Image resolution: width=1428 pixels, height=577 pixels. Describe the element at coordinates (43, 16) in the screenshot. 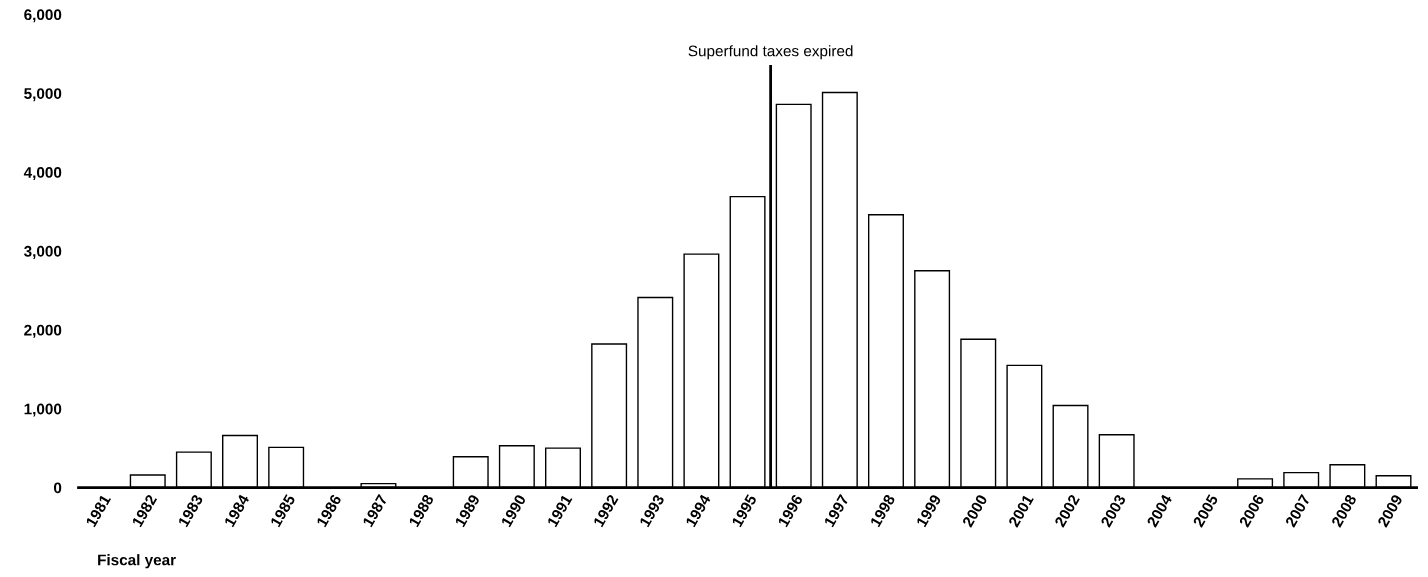

I see `y-tick-label: 6,000` at that location.